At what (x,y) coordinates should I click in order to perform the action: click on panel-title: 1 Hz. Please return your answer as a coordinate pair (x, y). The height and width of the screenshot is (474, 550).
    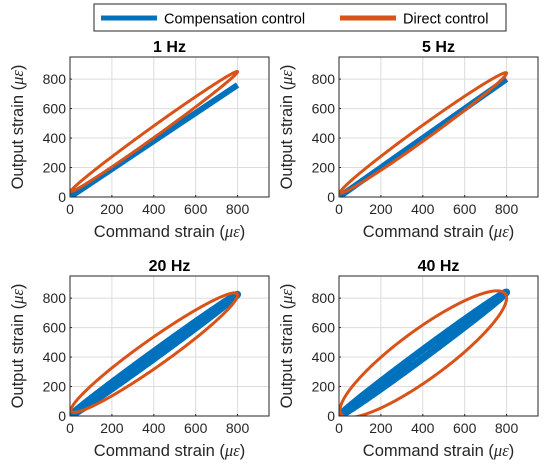
    Looking at the image, I should click on (169, 47).